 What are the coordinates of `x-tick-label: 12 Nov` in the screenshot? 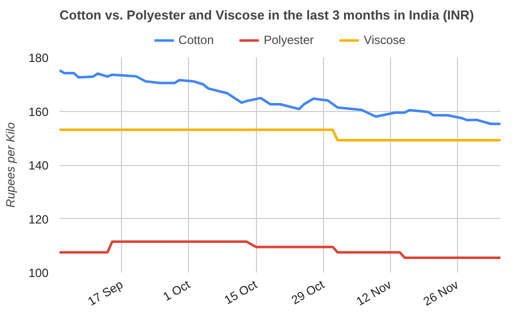 It's located at (374, 293).